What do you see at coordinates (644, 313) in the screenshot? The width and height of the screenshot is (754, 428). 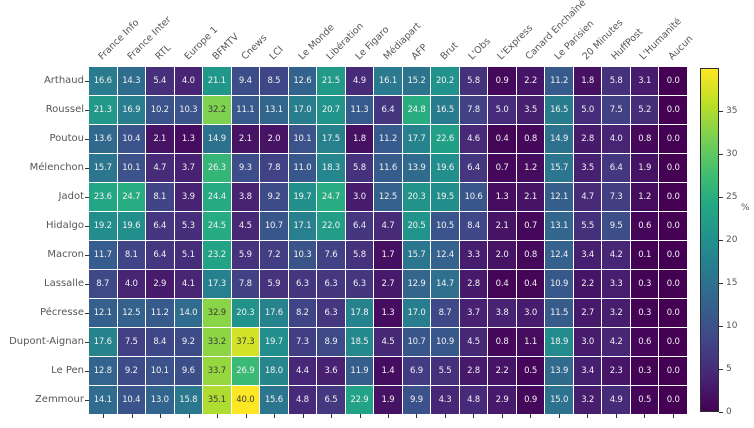 I see `heatmap-cell: 0.3` at bounding box center [644, 313].